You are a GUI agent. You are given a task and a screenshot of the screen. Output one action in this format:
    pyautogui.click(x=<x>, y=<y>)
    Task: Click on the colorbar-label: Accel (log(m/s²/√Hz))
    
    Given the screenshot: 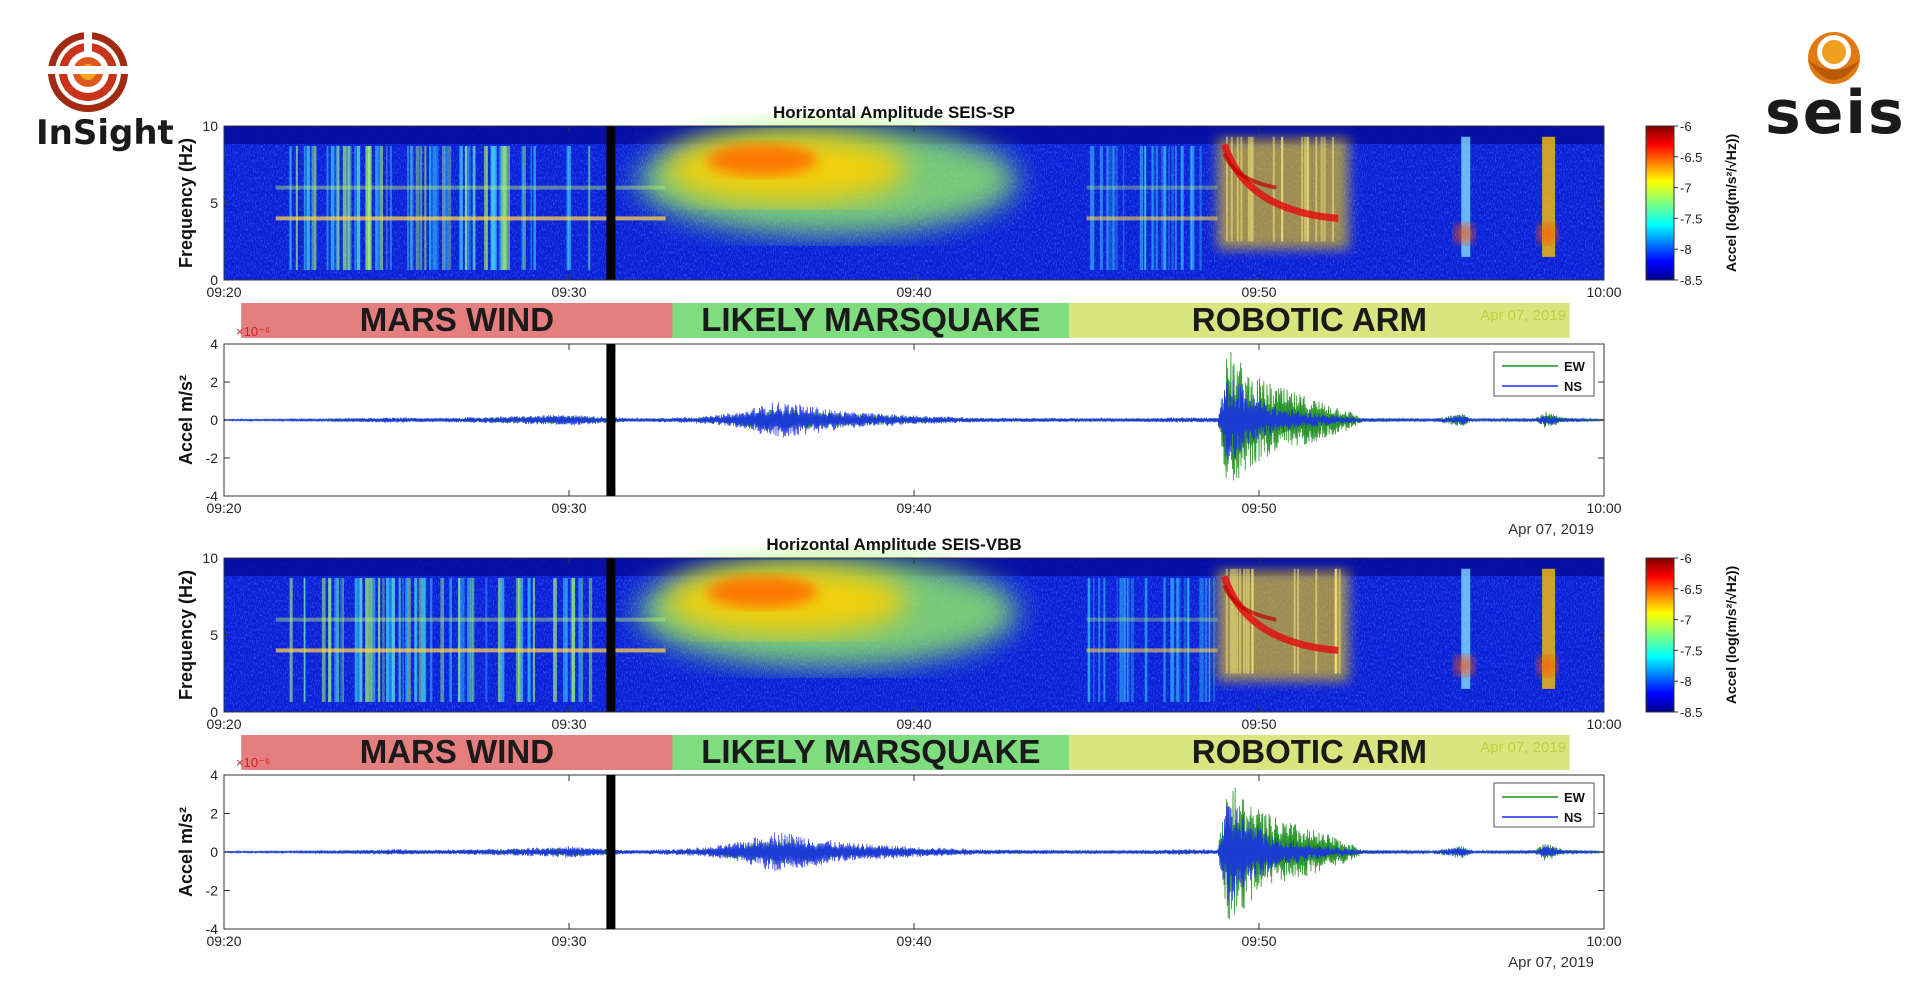 What is the action you would take?
    pyautogui.click(x=1731, y=635)
    